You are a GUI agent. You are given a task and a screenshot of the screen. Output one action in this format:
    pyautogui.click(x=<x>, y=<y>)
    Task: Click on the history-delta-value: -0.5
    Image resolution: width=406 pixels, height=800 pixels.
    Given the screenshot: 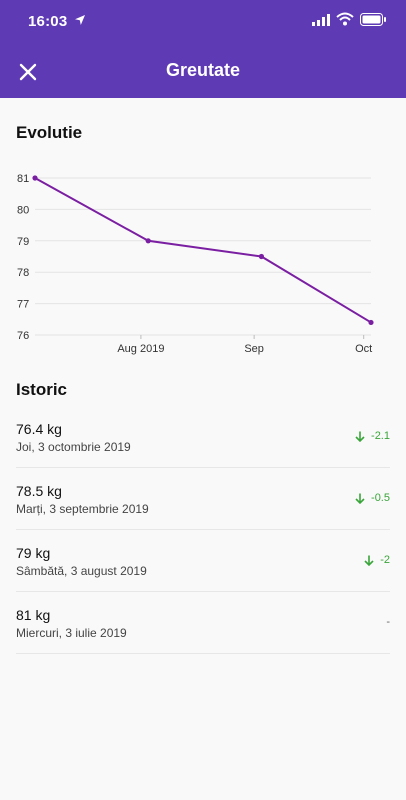 What is the action you would take?
    pyautogui.click(x=380, y=498)
    